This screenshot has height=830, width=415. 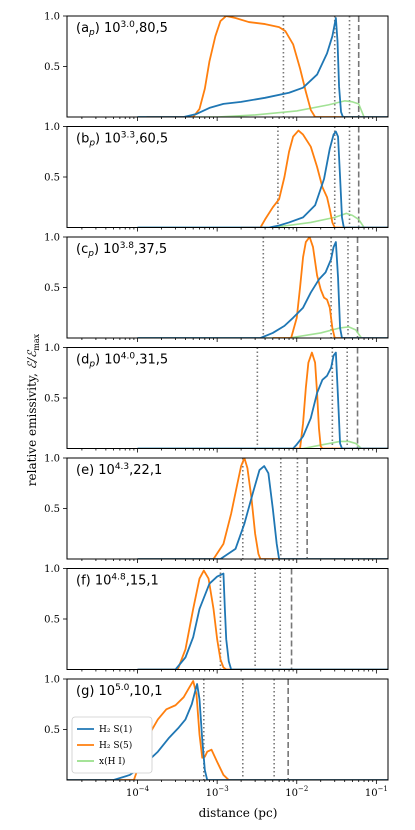 I want to click on legend-label-s5: H₂ S(5), so click(x=115, y=745).